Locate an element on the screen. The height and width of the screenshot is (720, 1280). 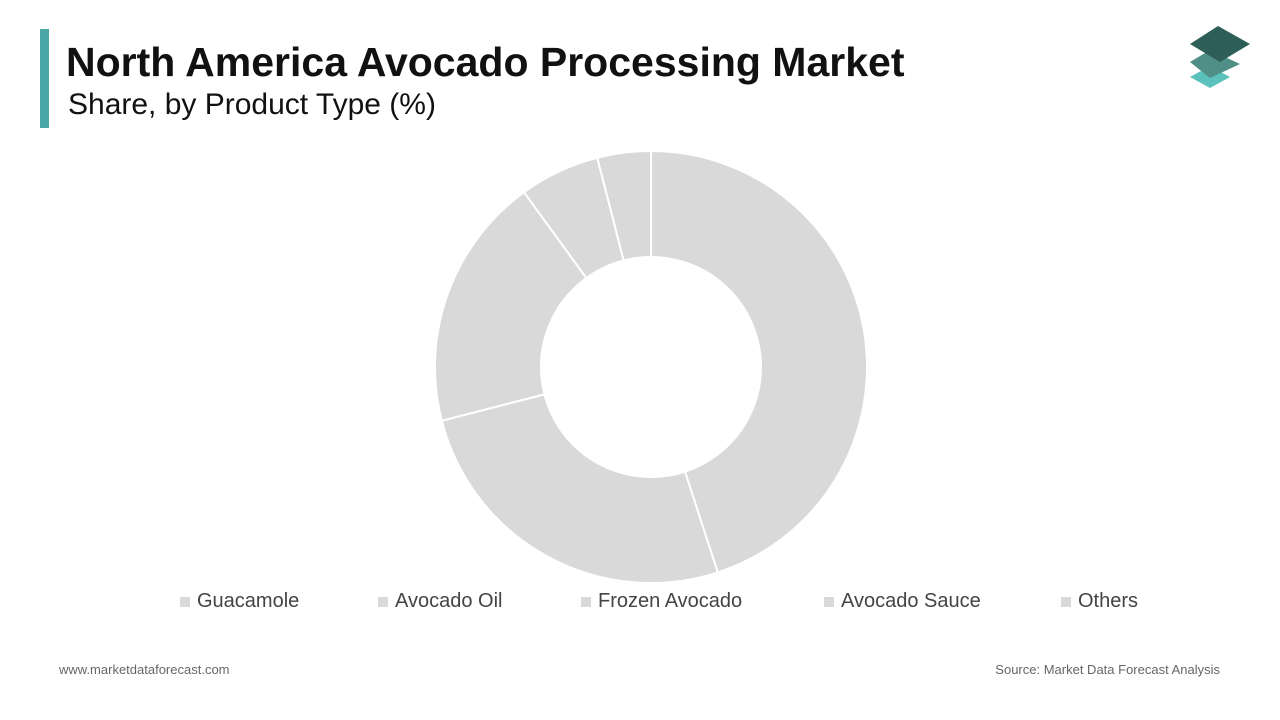
donut-slice-guacamole is located at coordinates (759, 361).